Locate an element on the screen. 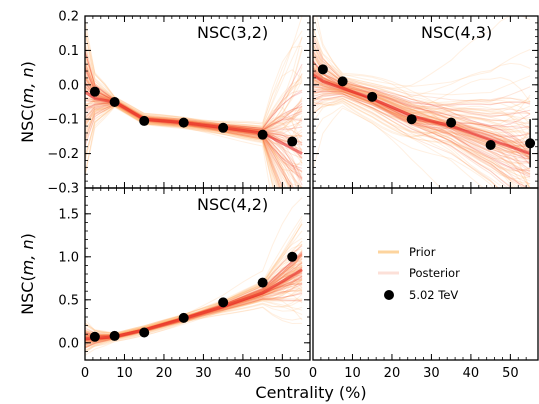 This screenshot has width=539, height=404. legend-data-label: 5.02 TeV is located at coordinates (433, 295).